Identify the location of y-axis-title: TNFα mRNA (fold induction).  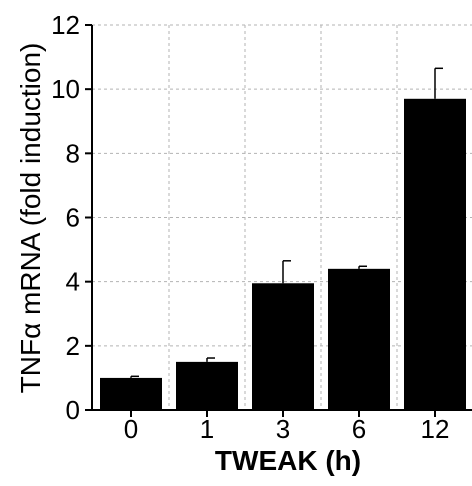
(30, 218).